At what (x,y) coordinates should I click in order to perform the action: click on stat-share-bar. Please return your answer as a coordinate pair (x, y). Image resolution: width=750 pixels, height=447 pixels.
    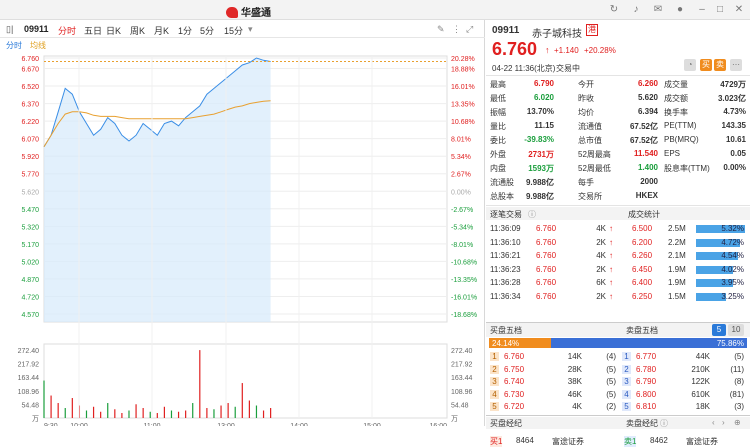
    Looking at the image, I should click on (714, 283).